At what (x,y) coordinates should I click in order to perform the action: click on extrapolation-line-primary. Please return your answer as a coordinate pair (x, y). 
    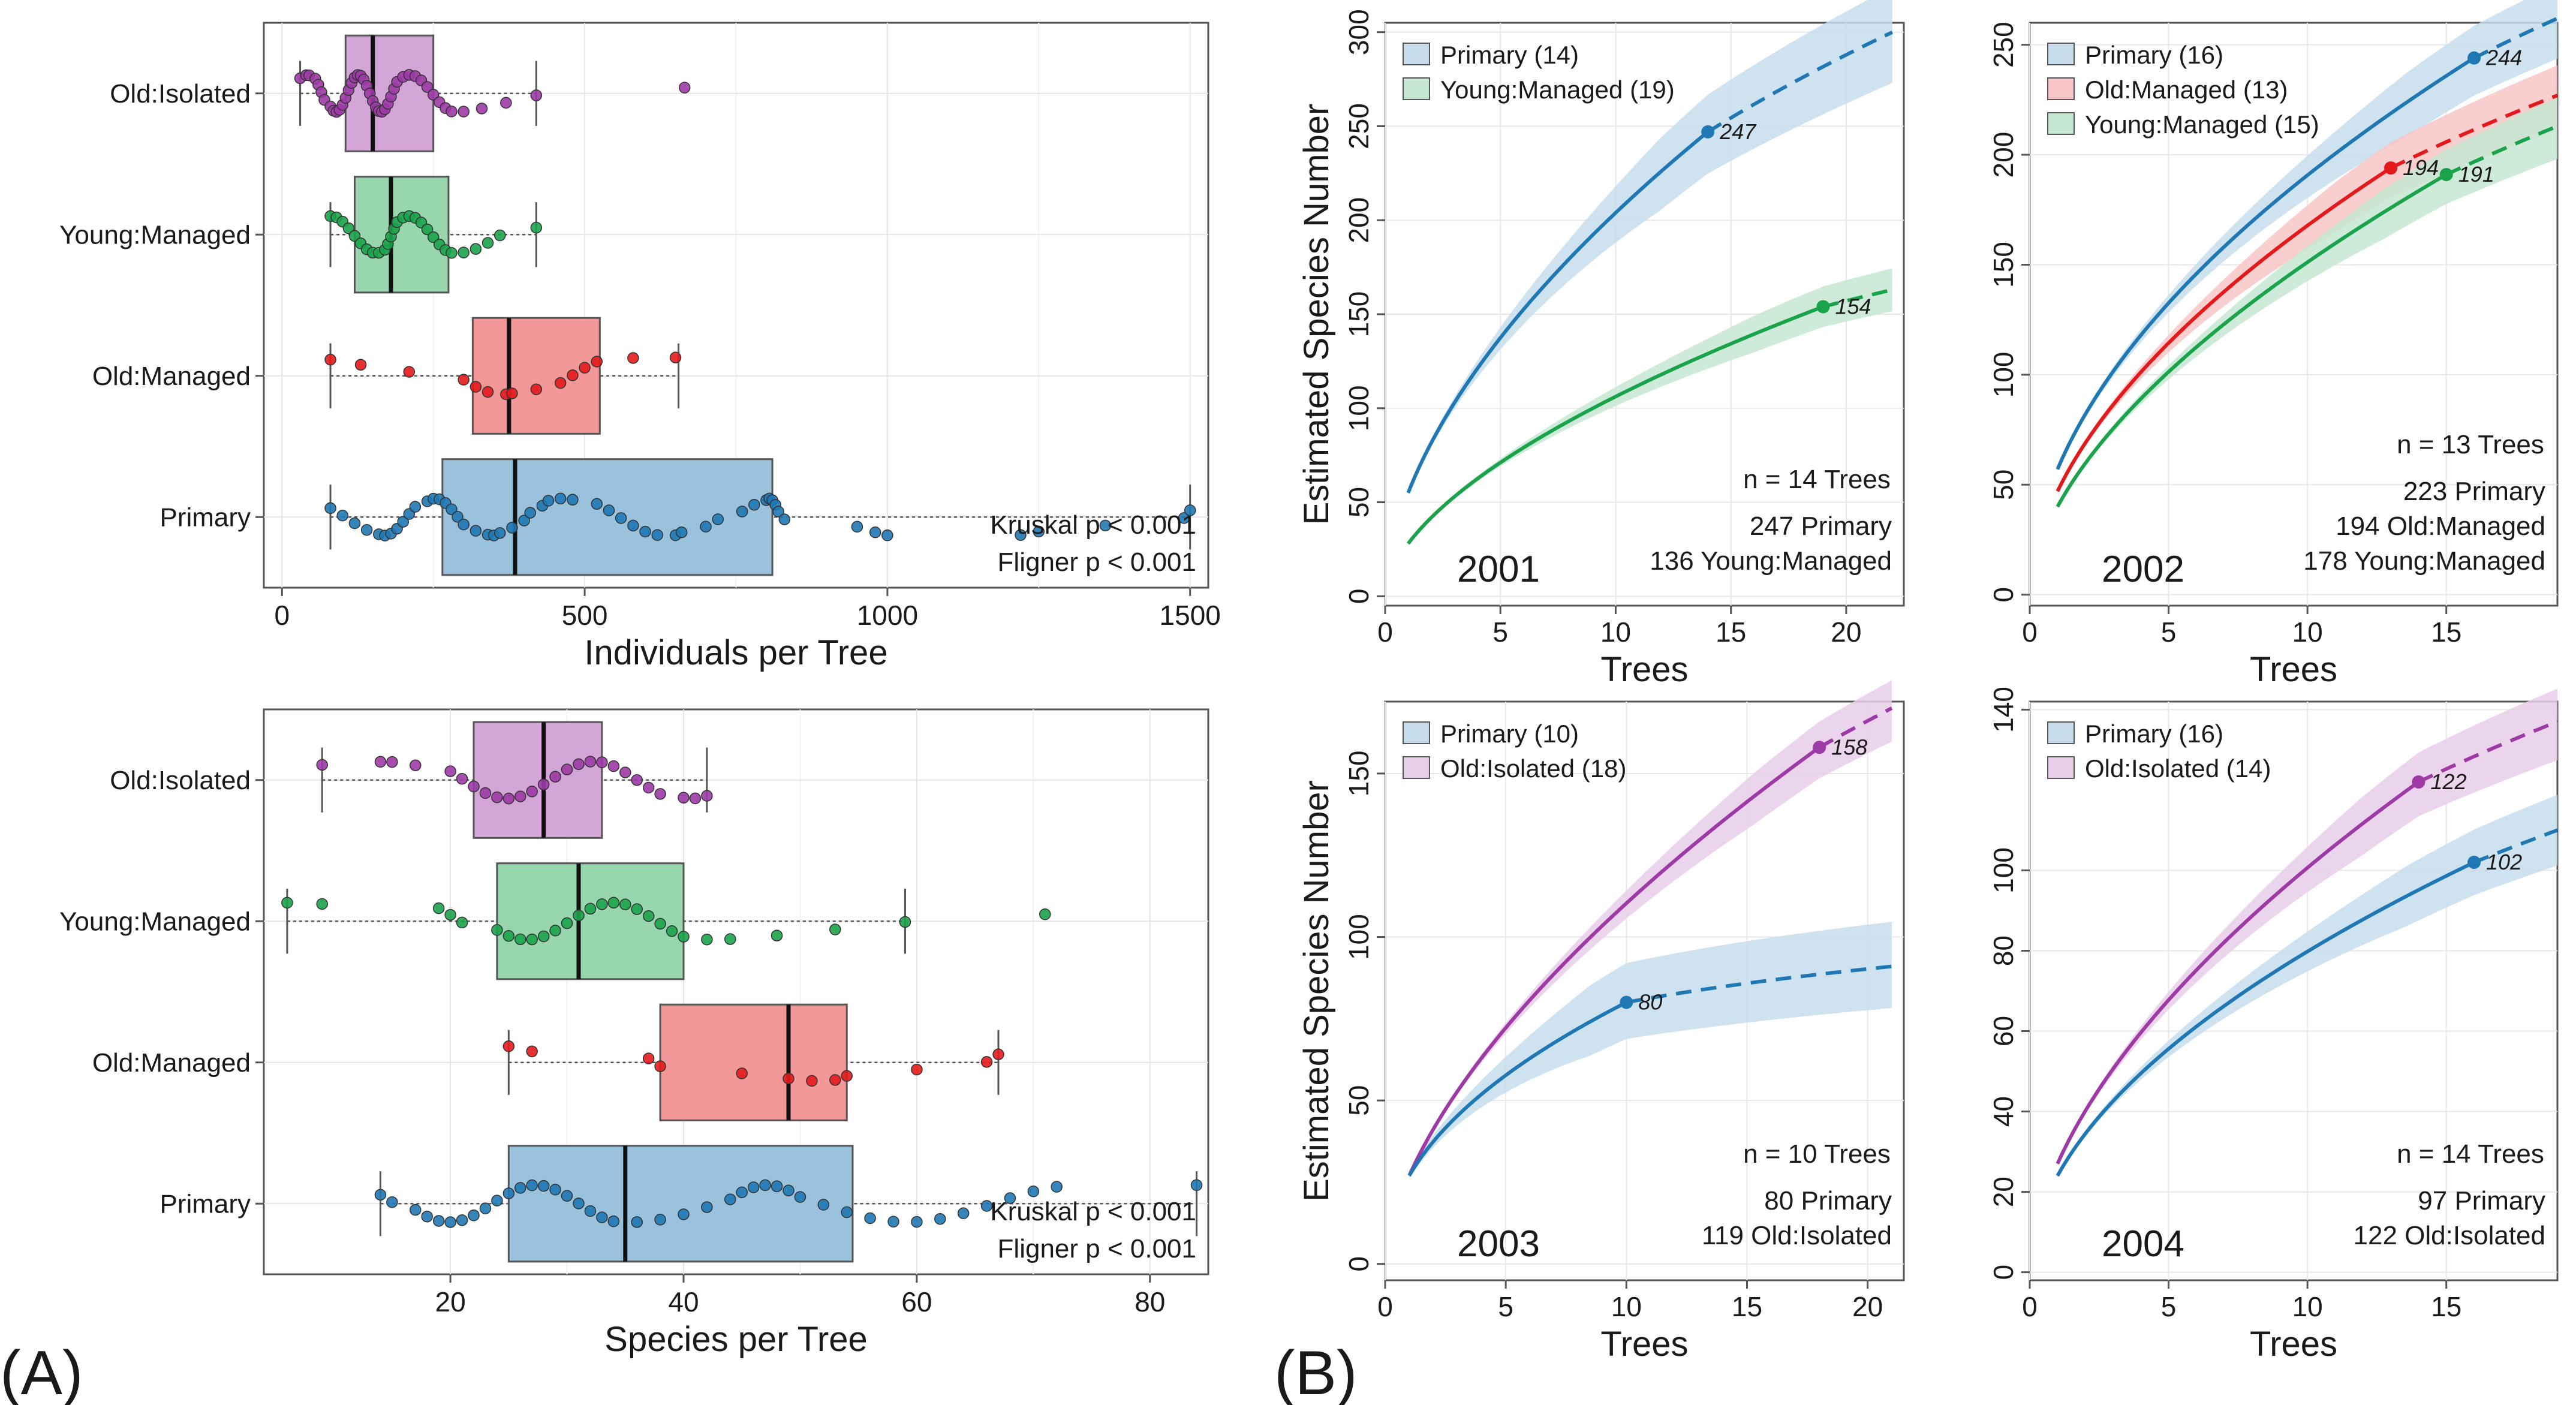
    Looking at the image, I should click on (1800, 82).